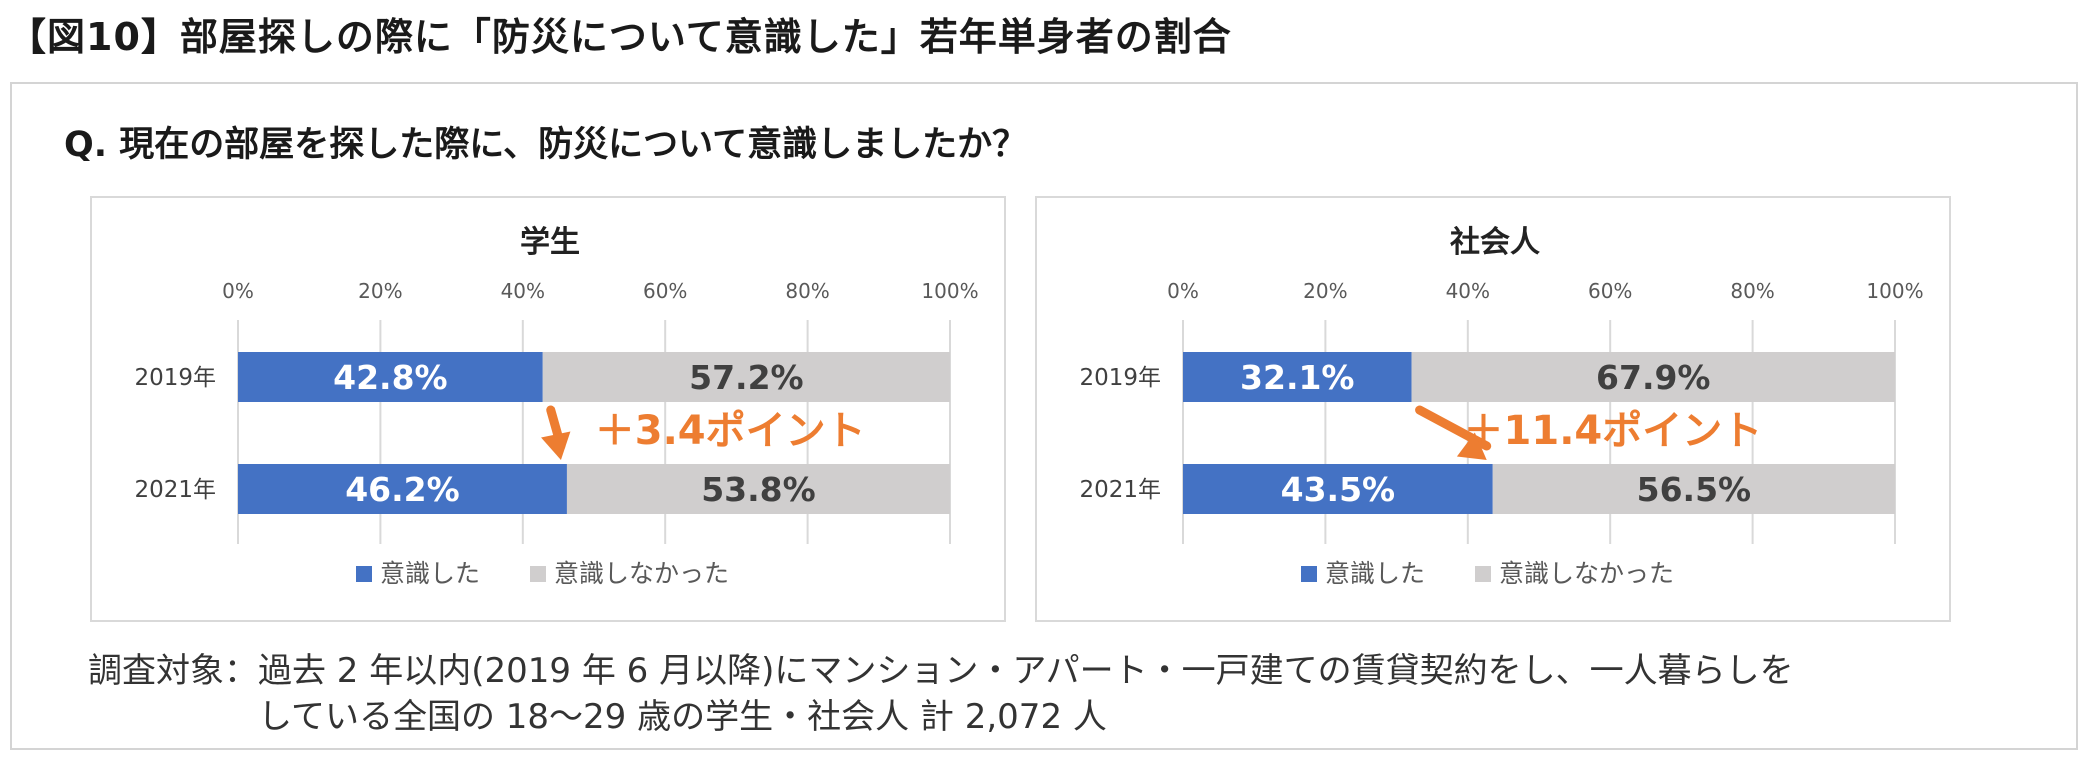  I want to click on data-label: 43.5%, so click(1338, 489).